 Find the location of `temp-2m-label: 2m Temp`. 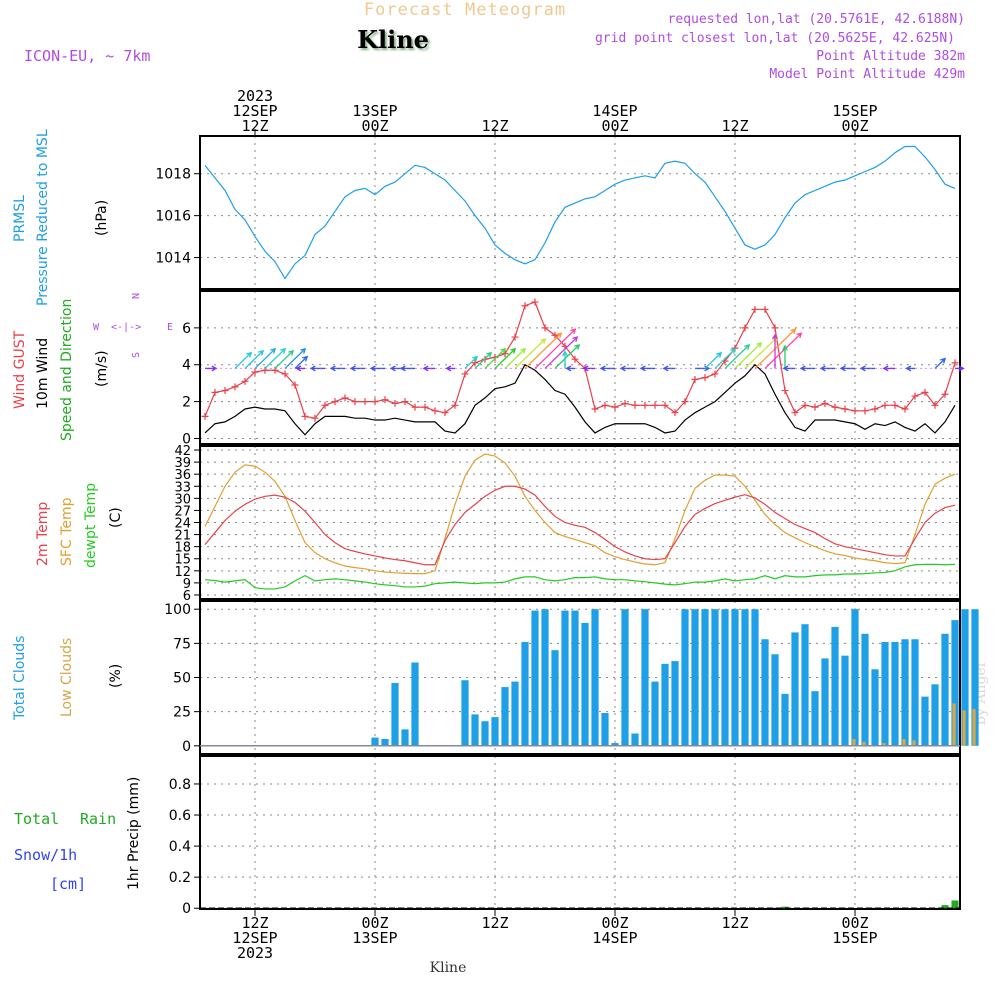

temp-2m-label: 2m Temp is located at coordinates (43, 534).